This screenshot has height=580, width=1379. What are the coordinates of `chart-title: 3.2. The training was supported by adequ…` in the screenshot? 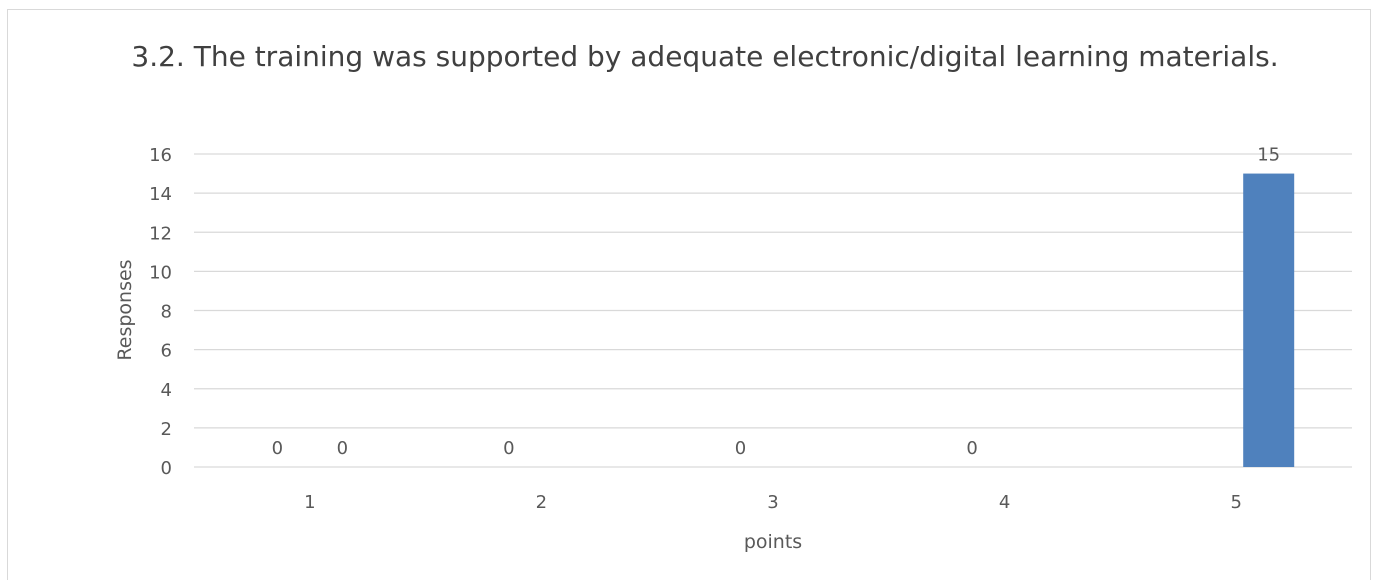 It's located at (705, 56).